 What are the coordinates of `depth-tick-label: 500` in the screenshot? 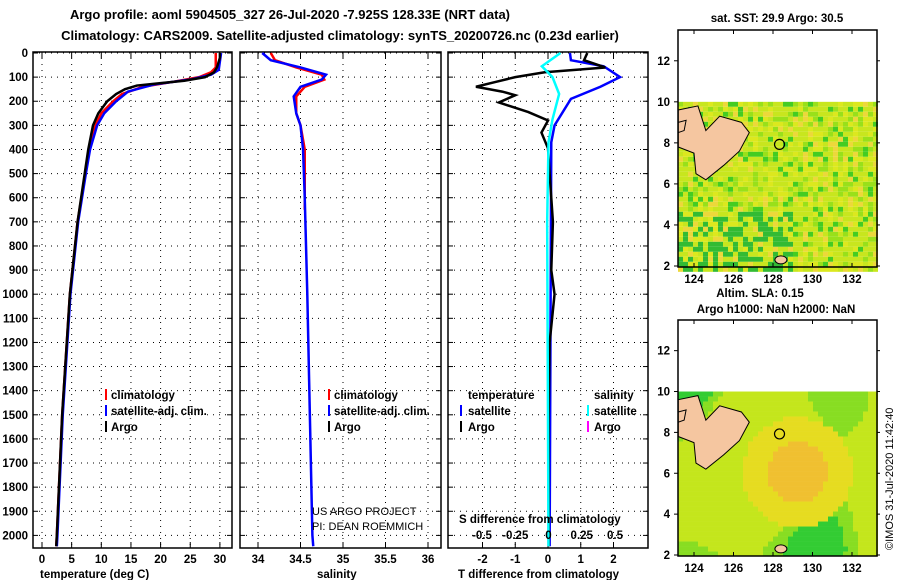 It's located at (18, 175).